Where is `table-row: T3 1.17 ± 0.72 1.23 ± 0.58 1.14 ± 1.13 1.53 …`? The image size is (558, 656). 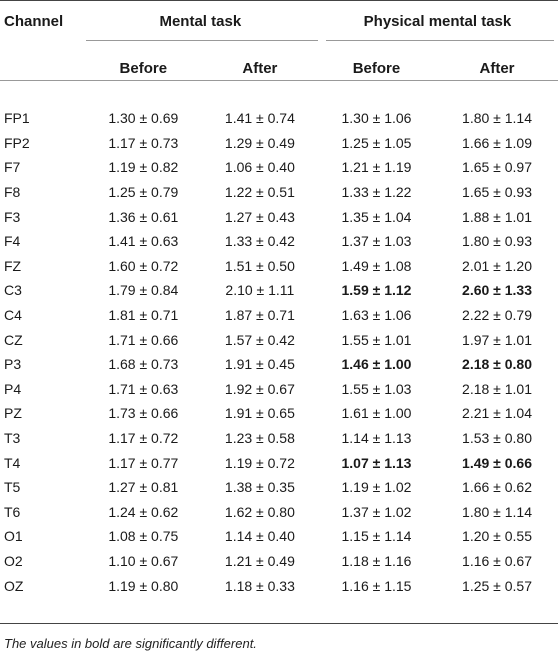
table-row: T3 1.17 ± 0.72 1.23 ± 0.58 1.14 ± 1.13 1.53 … is located at coordinates (268, 438).